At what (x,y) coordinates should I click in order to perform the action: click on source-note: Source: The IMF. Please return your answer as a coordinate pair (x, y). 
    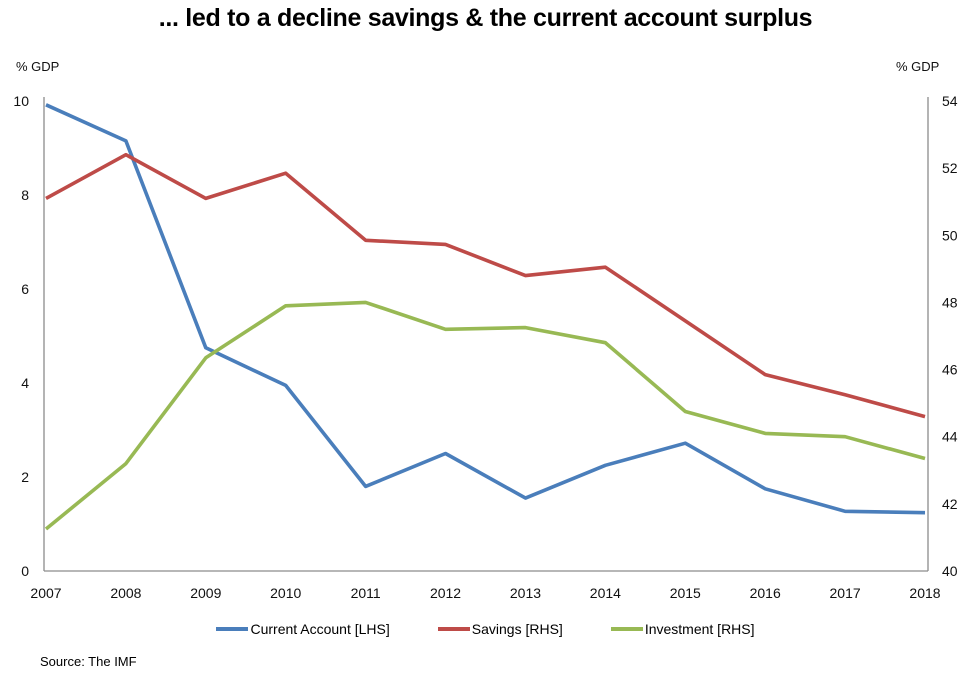
    Looking at the image, I should click on (88, 661).